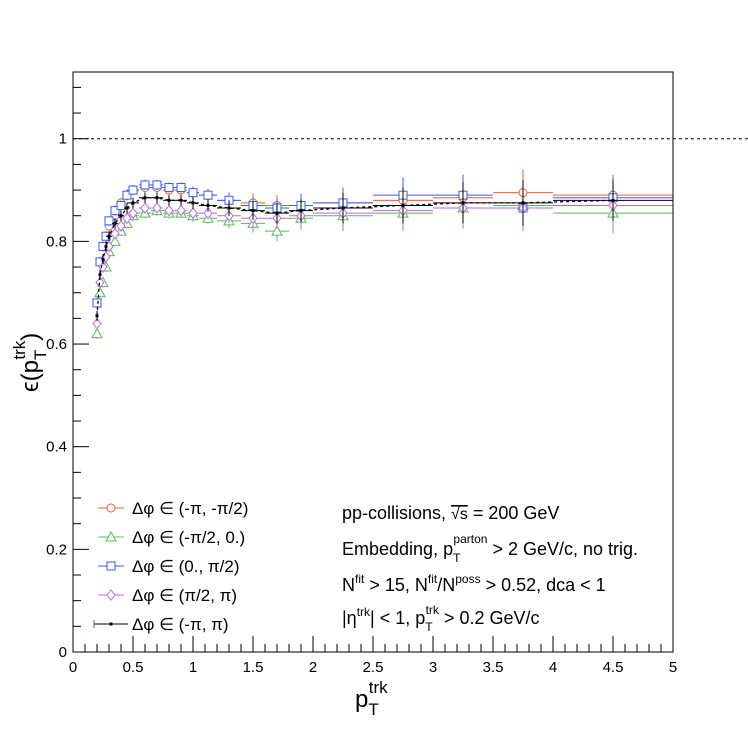  I want to click on x-tick-label: 1.5, so click(253, 667).